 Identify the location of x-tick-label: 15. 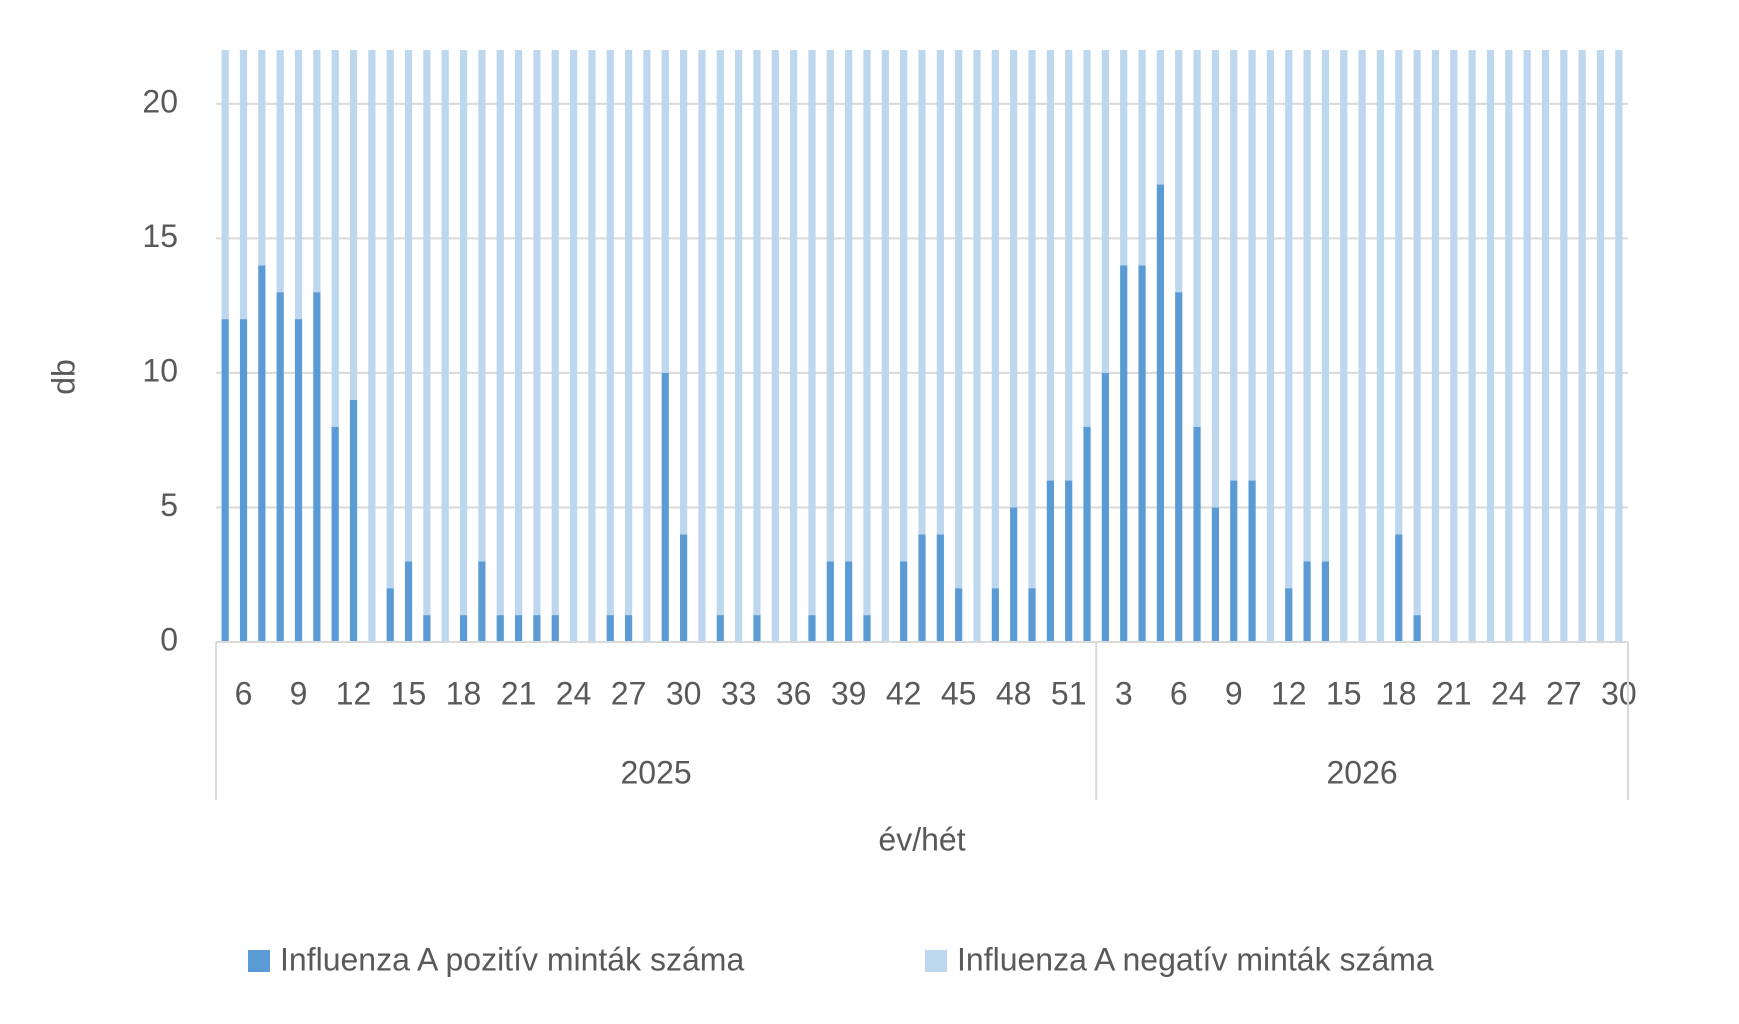
(409, 693).